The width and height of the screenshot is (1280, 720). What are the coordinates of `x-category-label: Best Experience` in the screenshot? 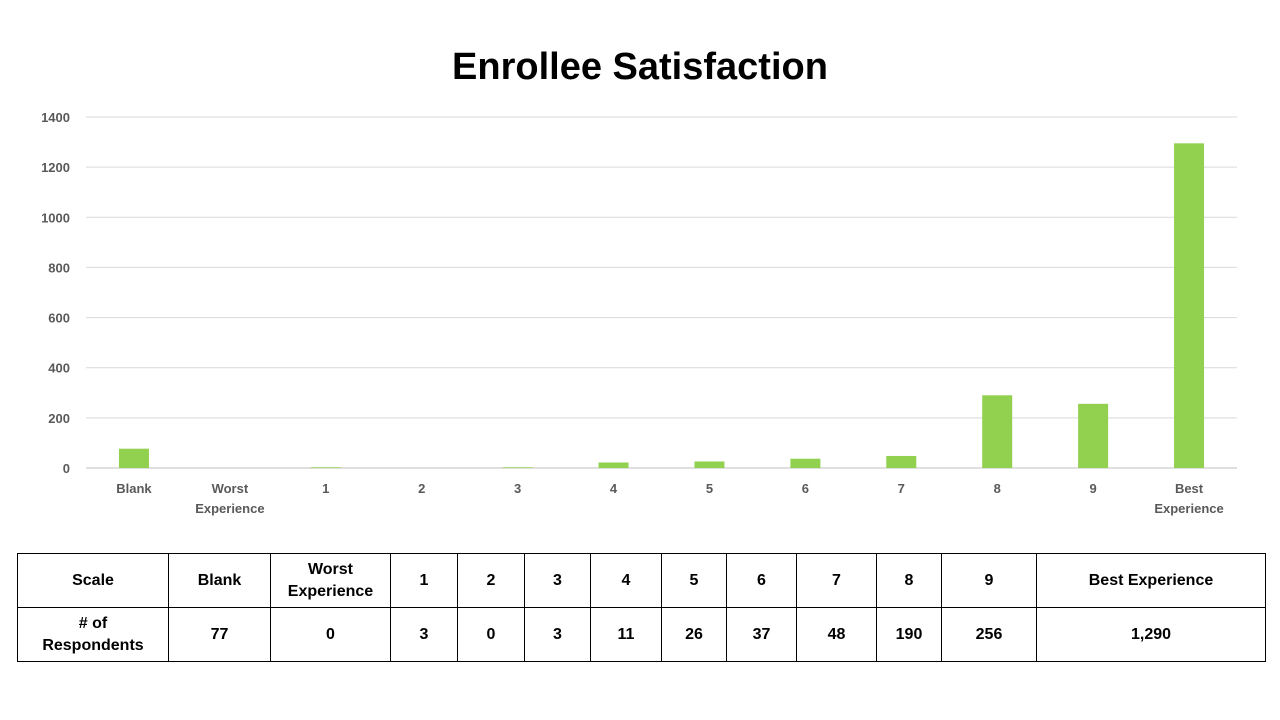 It's located at (1188, 498).